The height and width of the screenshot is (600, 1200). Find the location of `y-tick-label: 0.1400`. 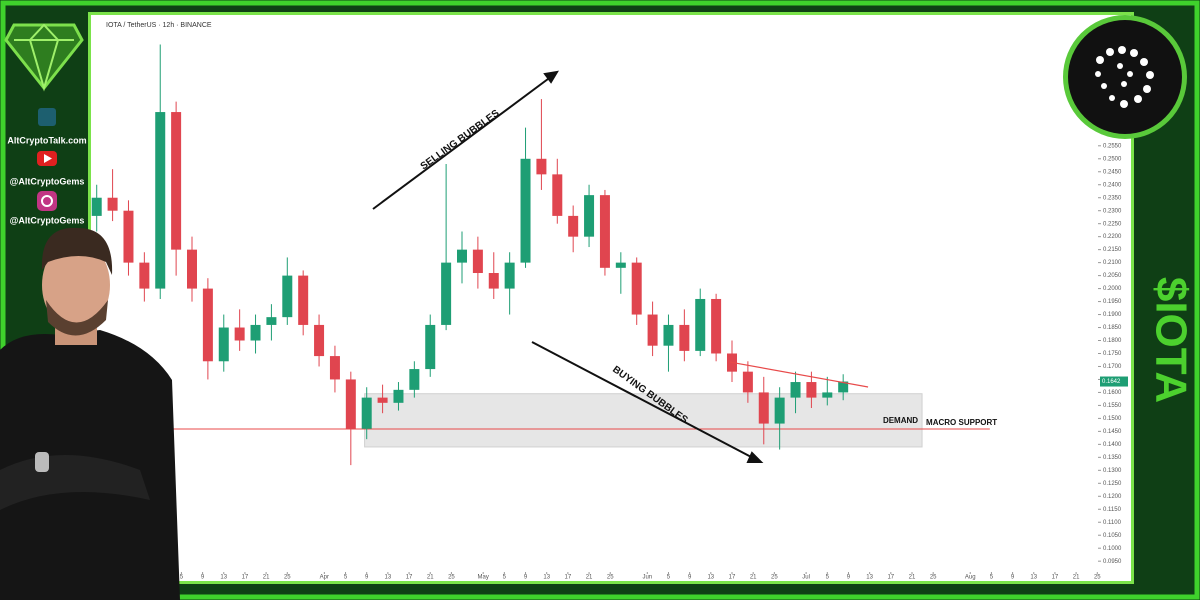

y-tick-label: 0.1400 is located at coordinates (1112, 445).